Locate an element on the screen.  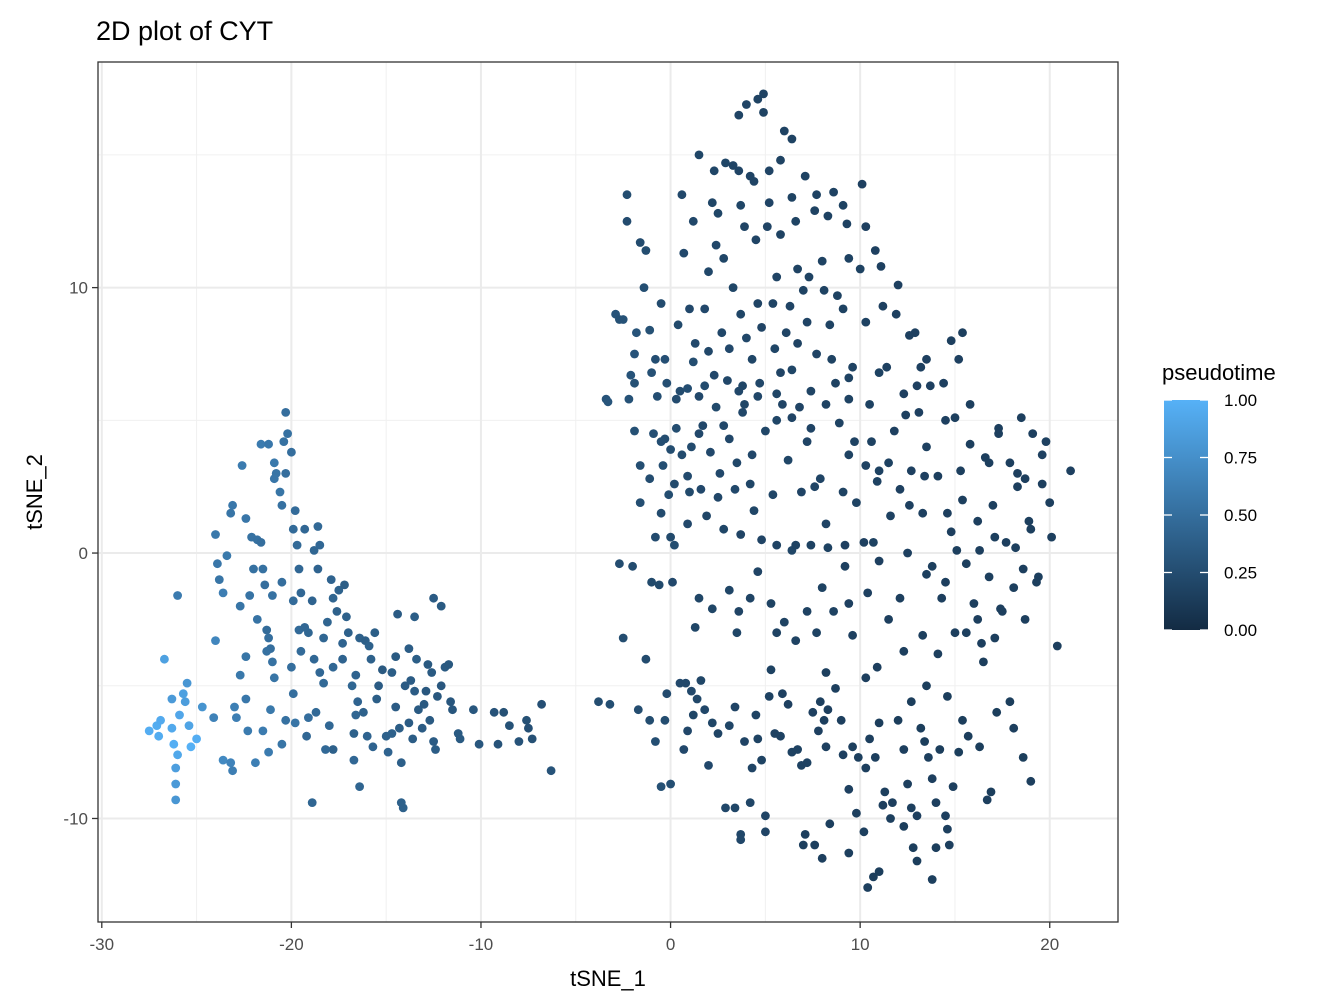
legend-label: 0.25 is located at coordinates (1240, 573).